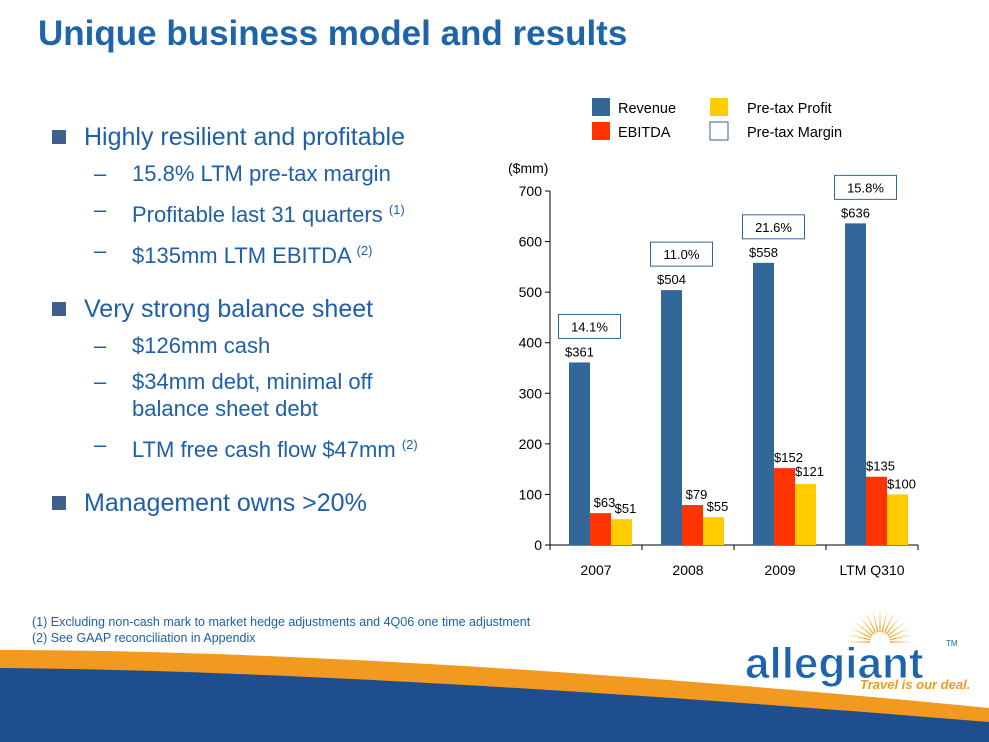  Describe the element at coordinates (257, 214) in the screenshot. I see `bullet-sub-text: Profitable last 31 quarters` at that location.